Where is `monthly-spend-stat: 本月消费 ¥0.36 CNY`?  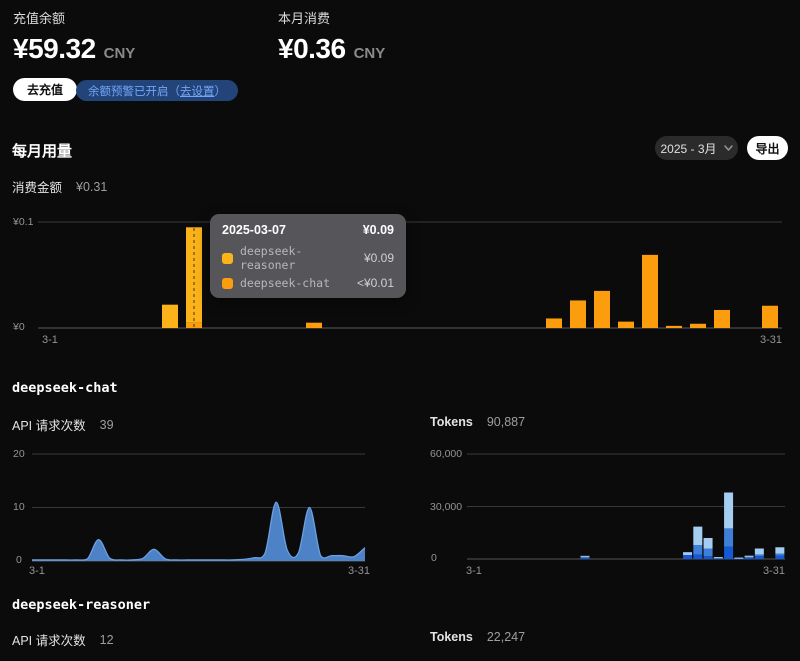 monthly-spend-stat: 本月消费 ¥0.36 CNY is located at coordinates (331, 36).